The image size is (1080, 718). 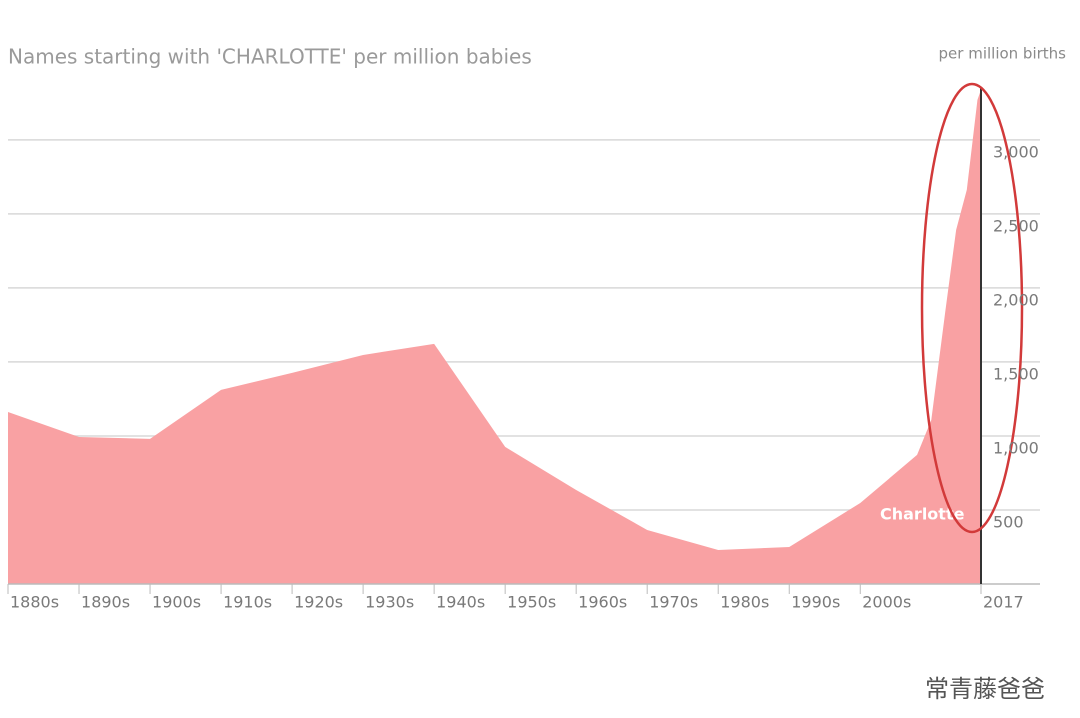 What do you see at coordinates (1016, 151) in the screenshot?
I see `y-tick-label: 3,000` at bounding box center [1016, 151].